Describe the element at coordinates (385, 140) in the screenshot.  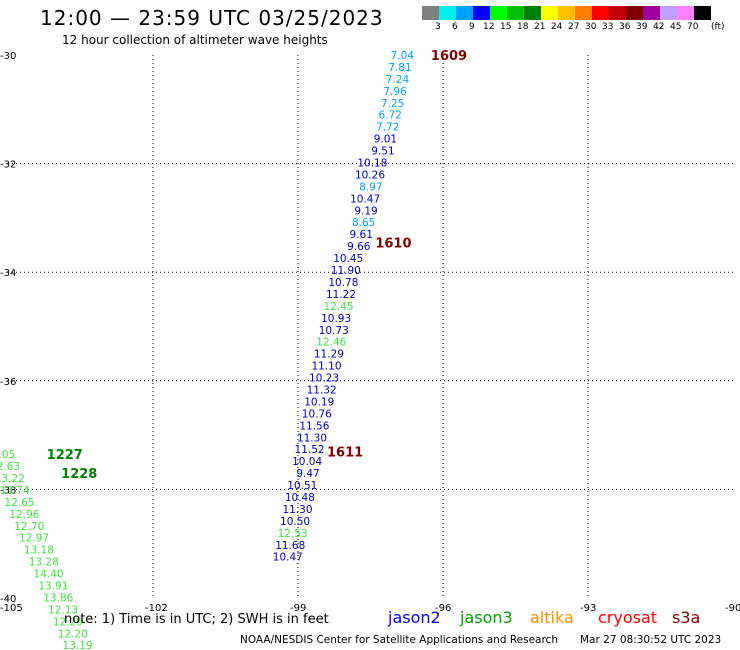
I see `wave-height-value: 9.01` at that location.